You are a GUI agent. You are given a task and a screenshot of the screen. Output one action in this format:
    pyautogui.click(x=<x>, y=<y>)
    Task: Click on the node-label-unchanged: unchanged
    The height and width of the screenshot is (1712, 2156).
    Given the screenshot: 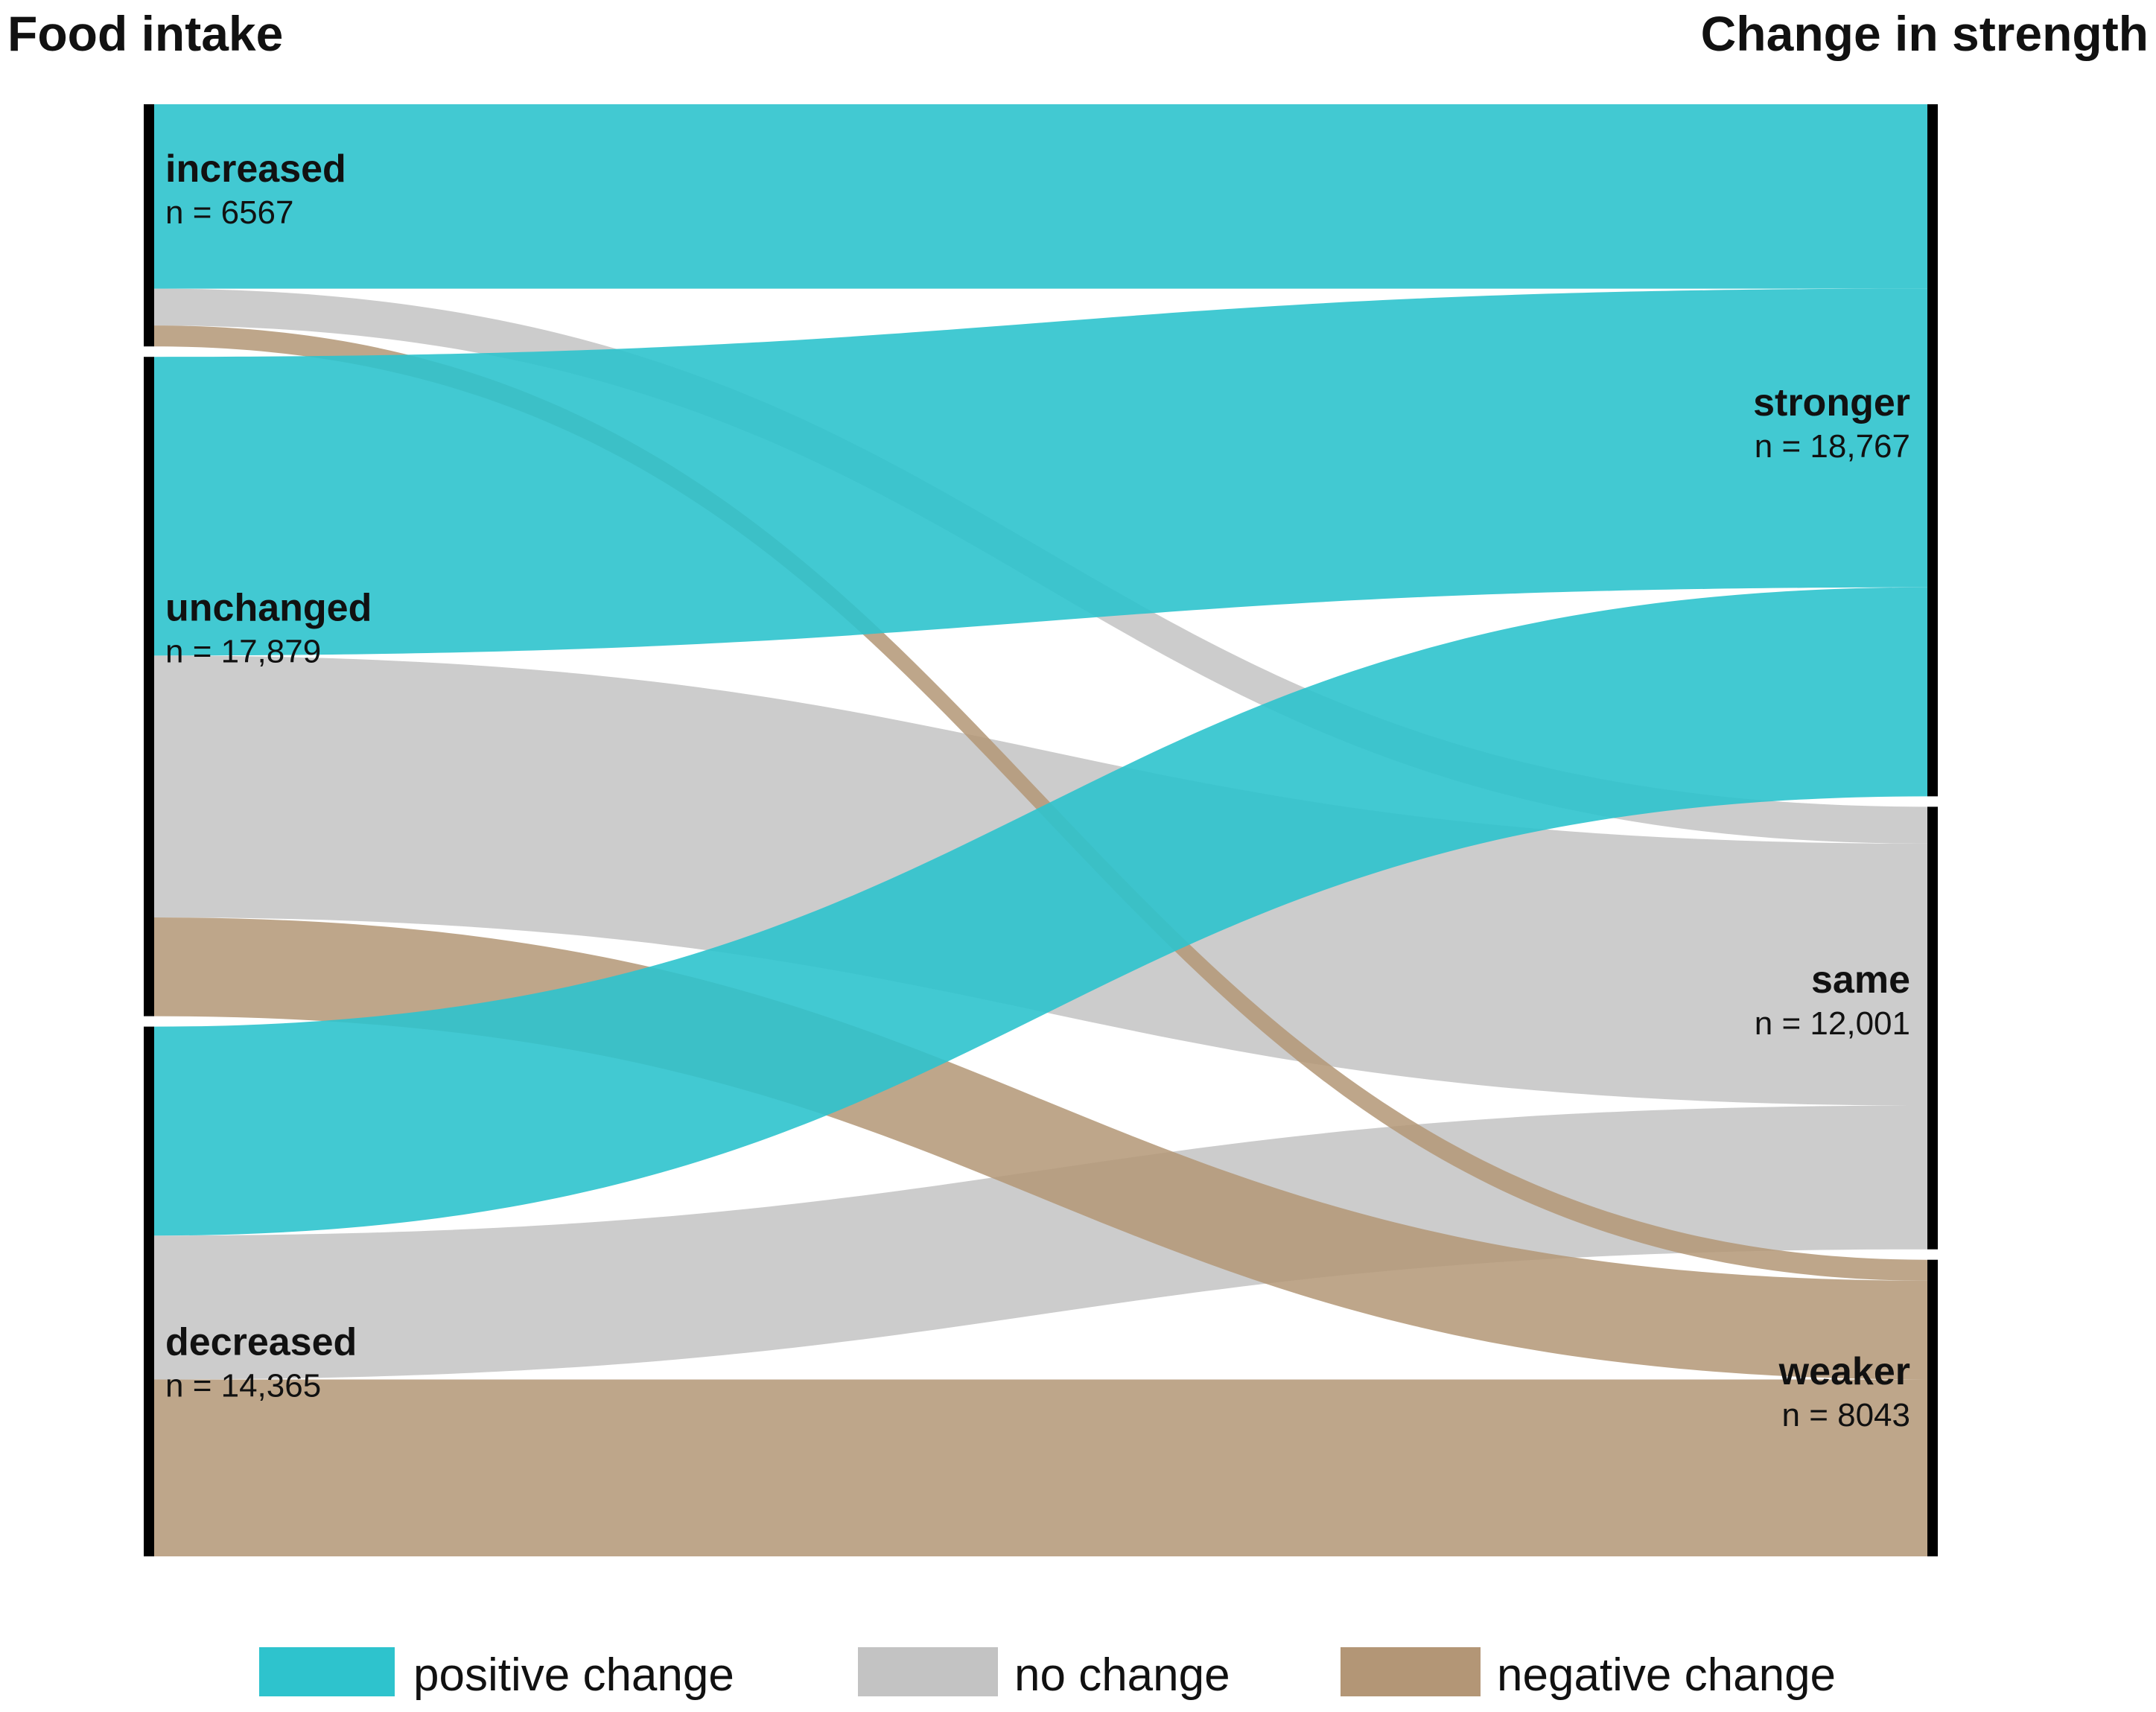 What is the action you would take?
    pyautogui.click(x=268, y=607)
    